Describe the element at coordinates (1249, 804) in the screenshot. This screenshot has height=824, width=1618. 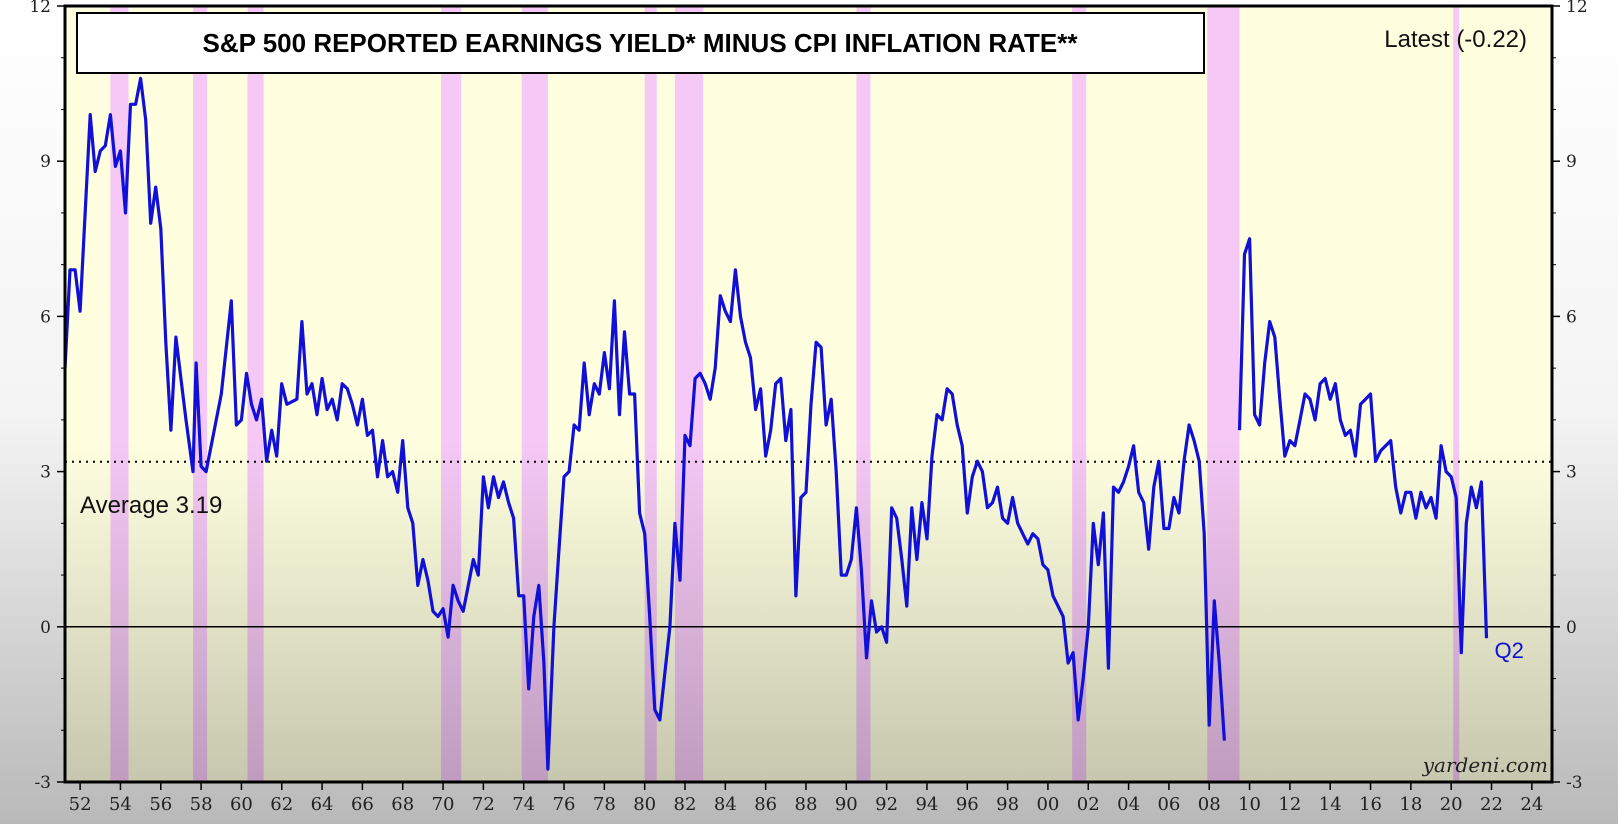
I see `x-tick-label-29: 10` at that location.